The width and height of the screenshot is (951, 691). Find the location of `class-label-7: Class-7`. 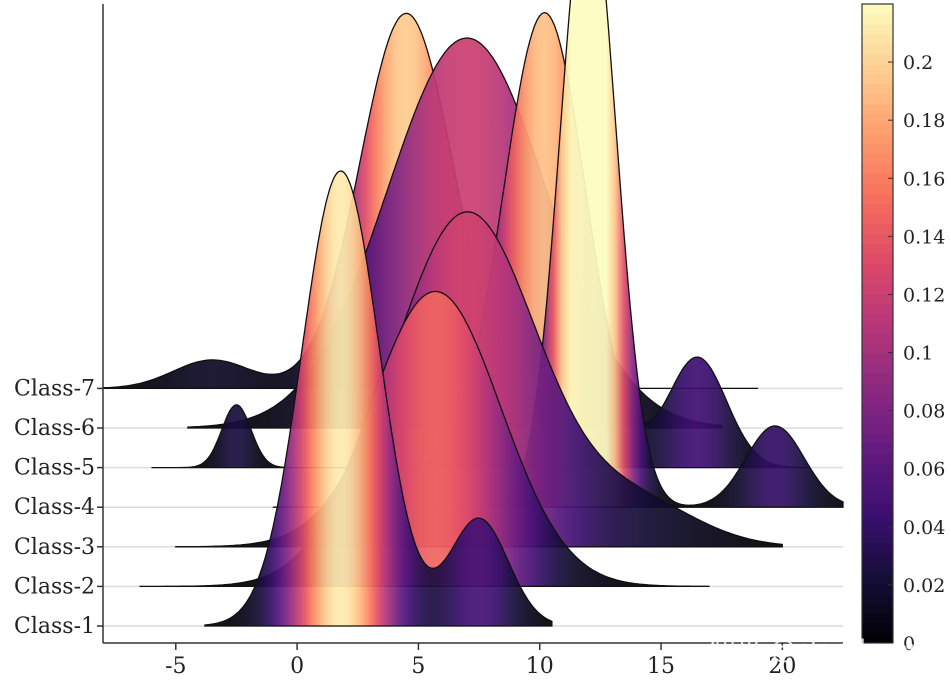

class-label-7: Class-7 is located at coordinates (54, 388).